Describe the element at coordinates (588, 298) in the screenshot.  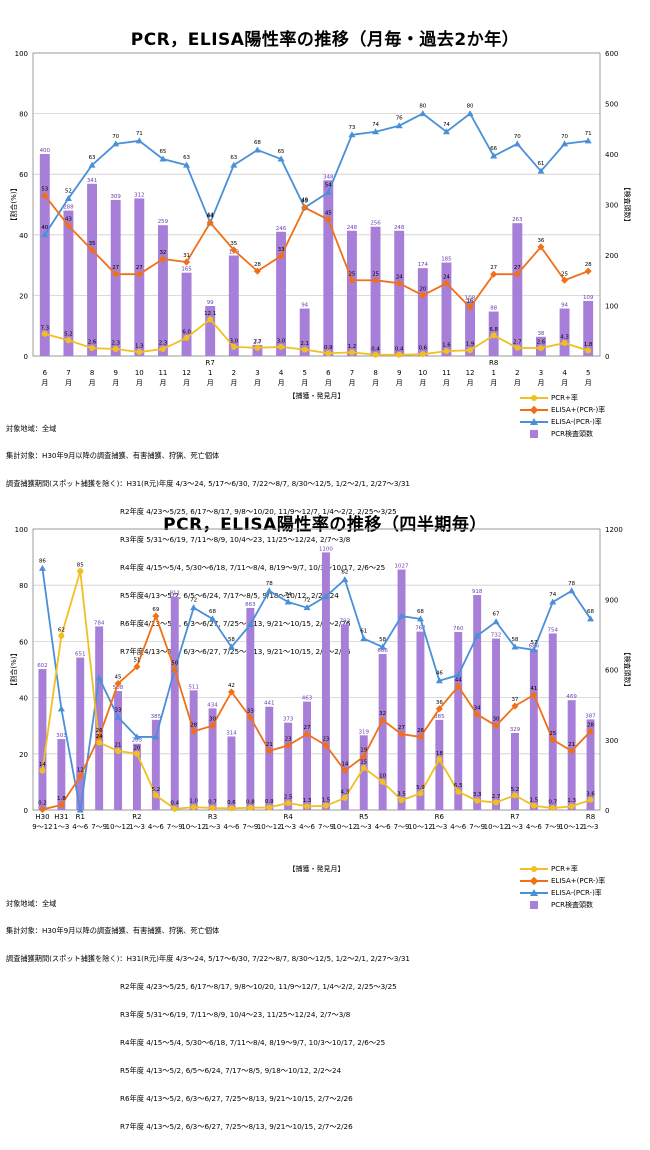
I see `bar-label: 109` at that location.